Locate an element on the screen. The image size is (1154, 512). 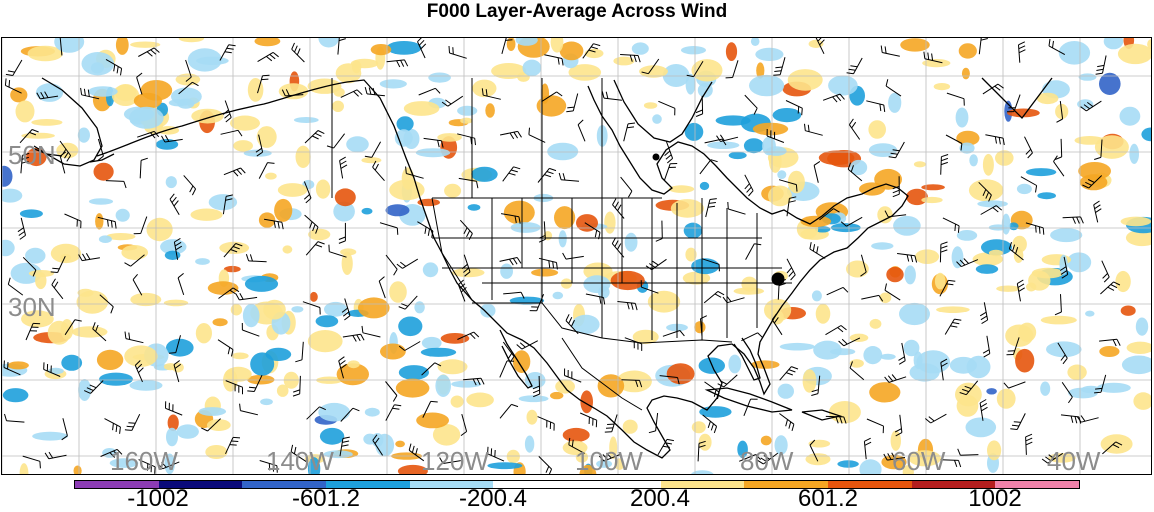
station-marker-coastal is located at coordinates (778, 279).